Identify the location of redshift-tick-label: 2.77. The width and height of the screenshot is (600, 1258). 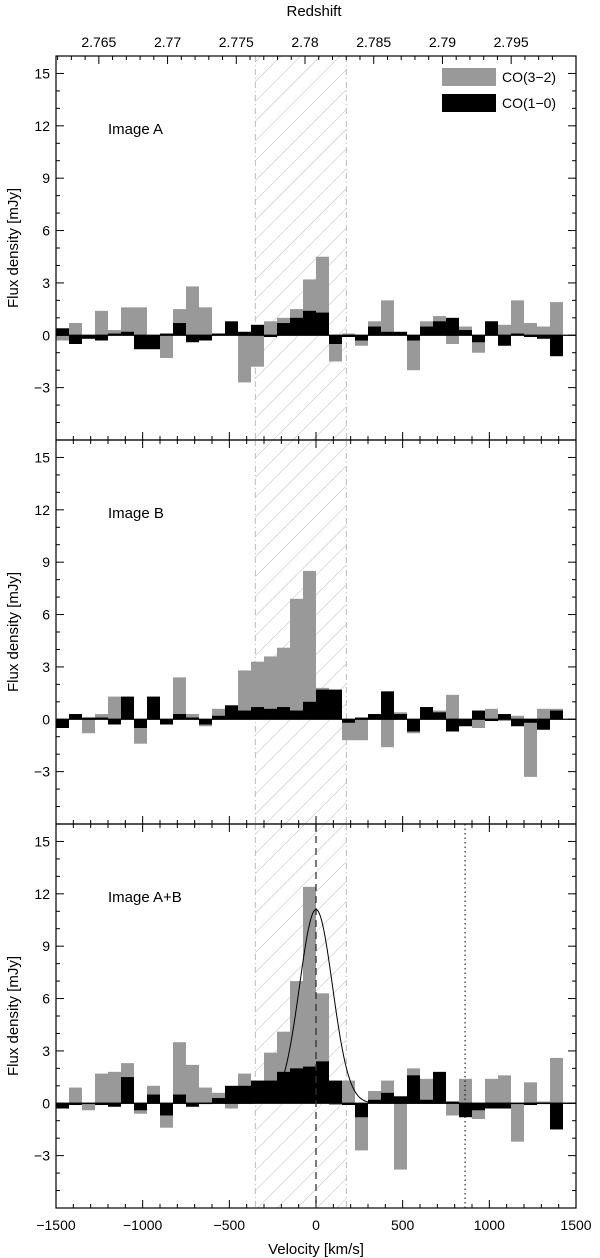
(167, 42).